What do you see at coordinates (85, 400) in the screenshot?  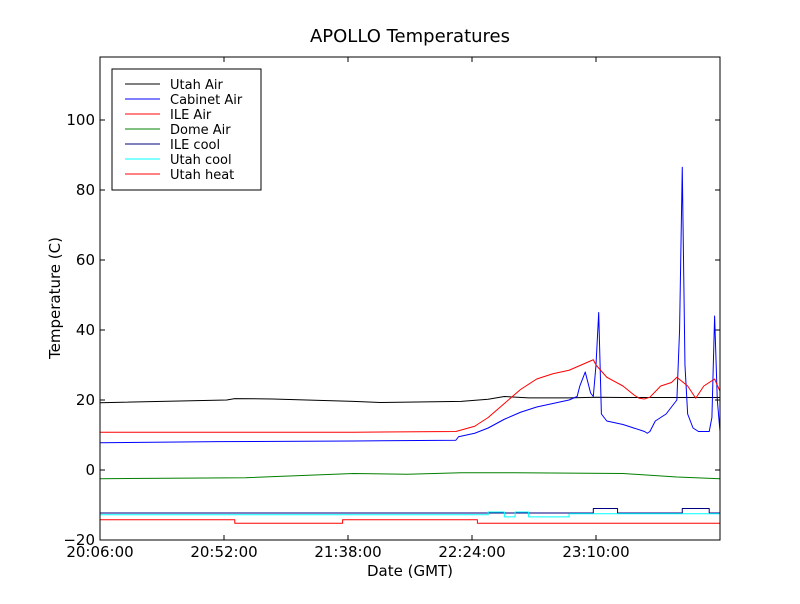 I see `y-tick-label: 20` at bounding box center [85, 400].